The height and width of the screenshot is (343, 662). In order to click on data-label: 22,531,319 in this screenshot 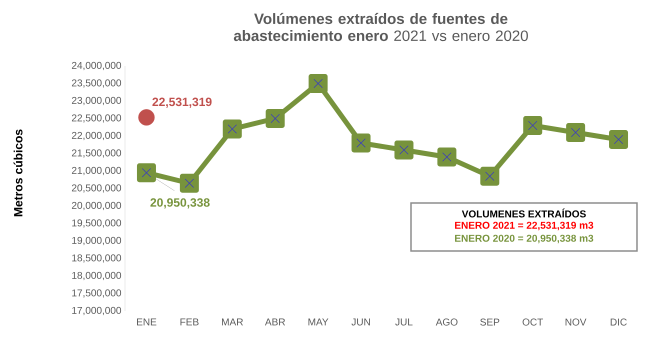, I will do `click(182, 103)`.